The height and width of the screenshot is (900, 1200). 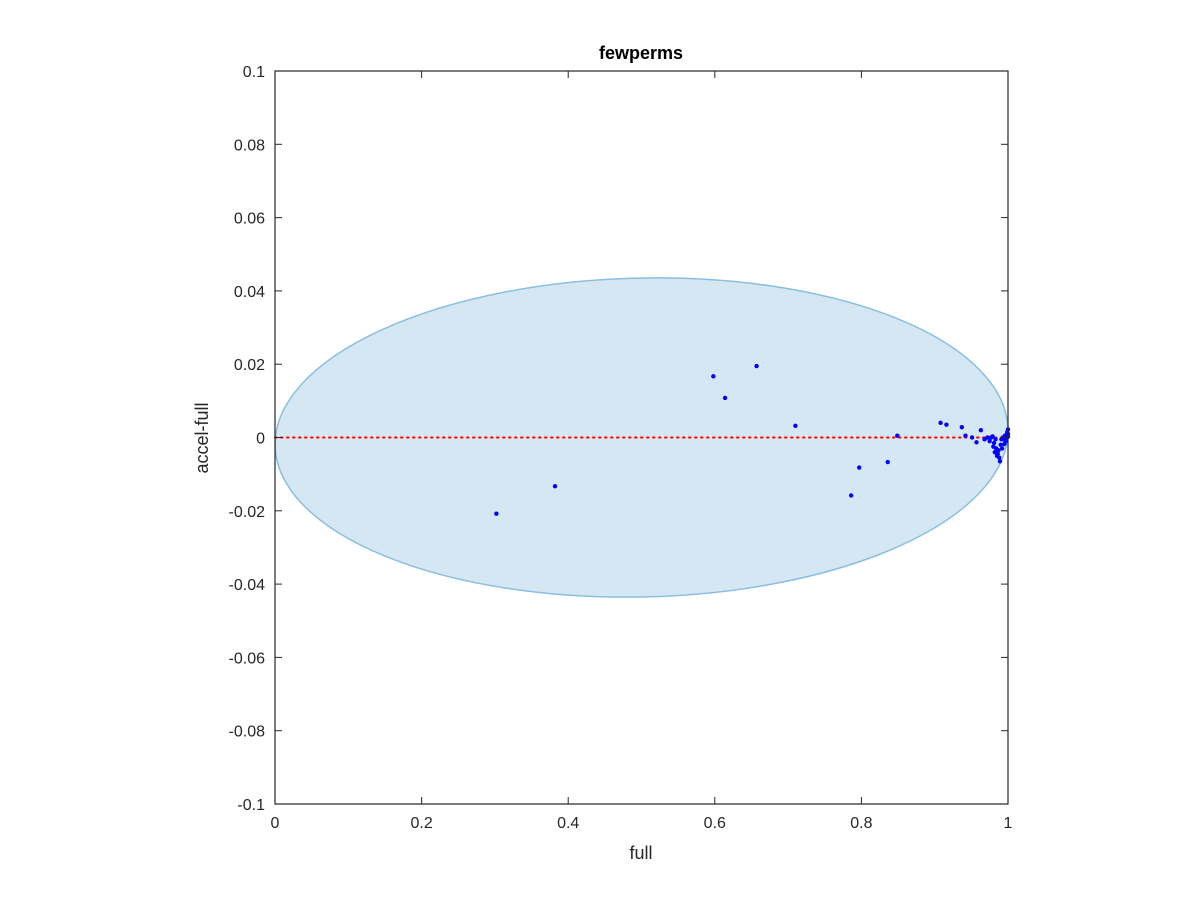 What do you see at coordinates (641, 53) in the screenshot?
I see `chart-title: fewperms` at bounding box center [641, 53].